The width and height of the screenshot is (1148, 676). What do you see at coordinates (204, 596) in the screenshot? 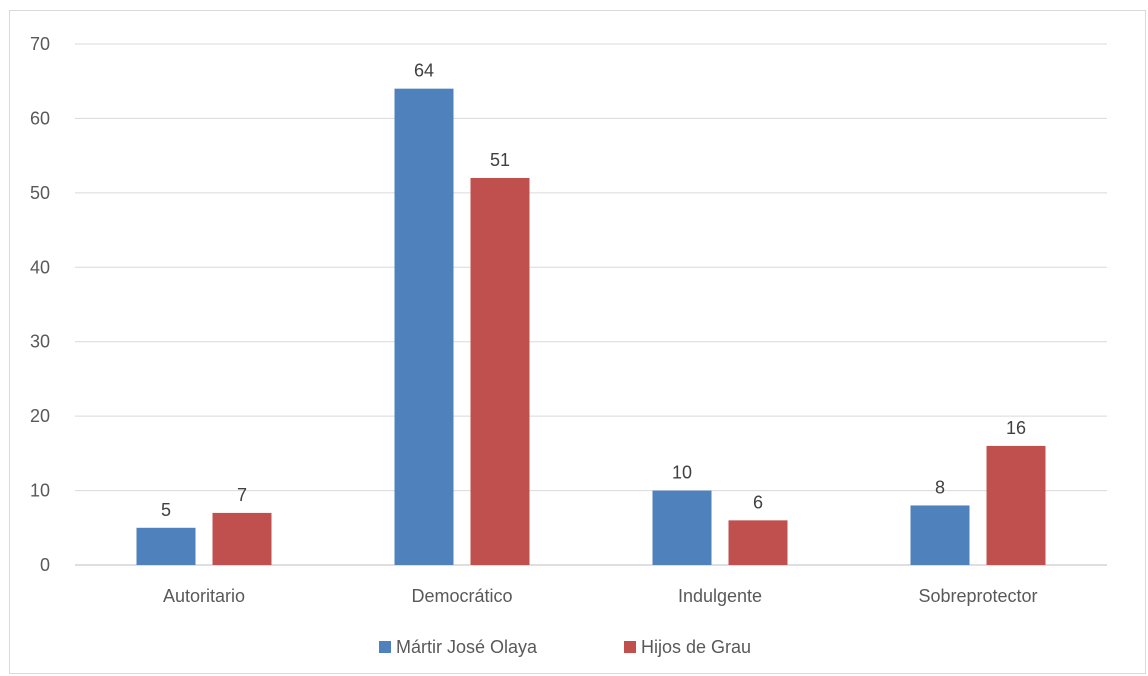
I see `category-label: Autoritario` at bounding box center [204, 596].